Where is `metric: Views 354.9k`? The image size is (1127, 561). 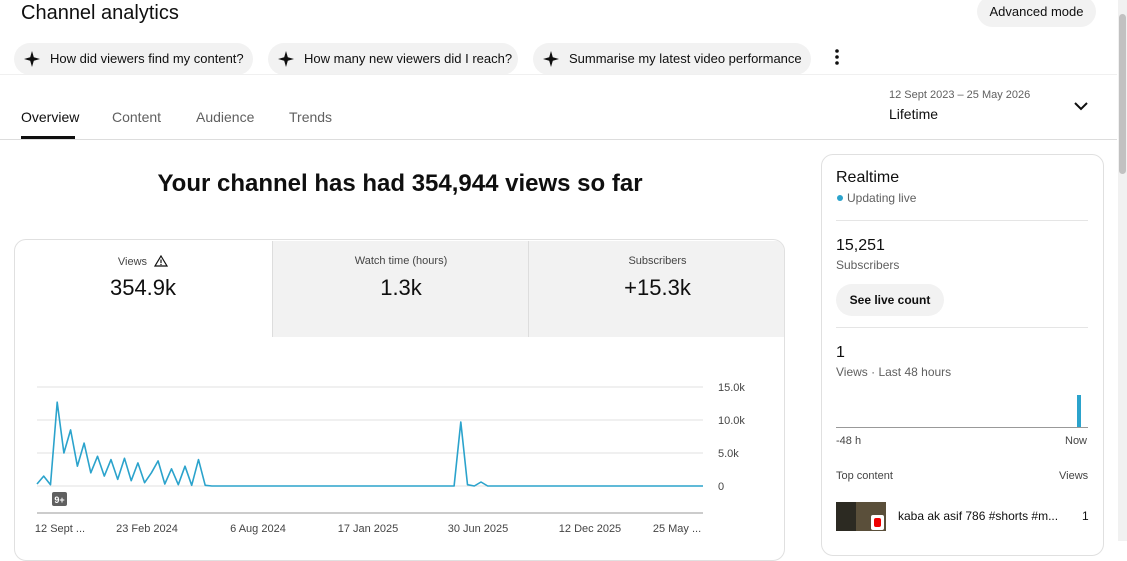 metric: Views 354.9k is located at coordinates (143, 289).